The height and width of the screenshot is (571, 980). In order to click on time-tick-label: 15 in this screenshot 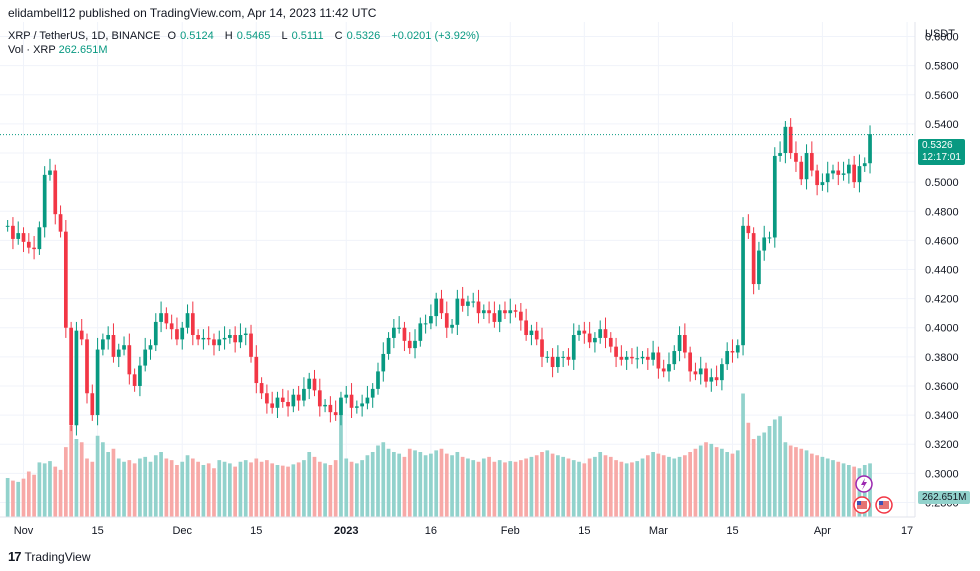, I will do `click(97, 531)`.